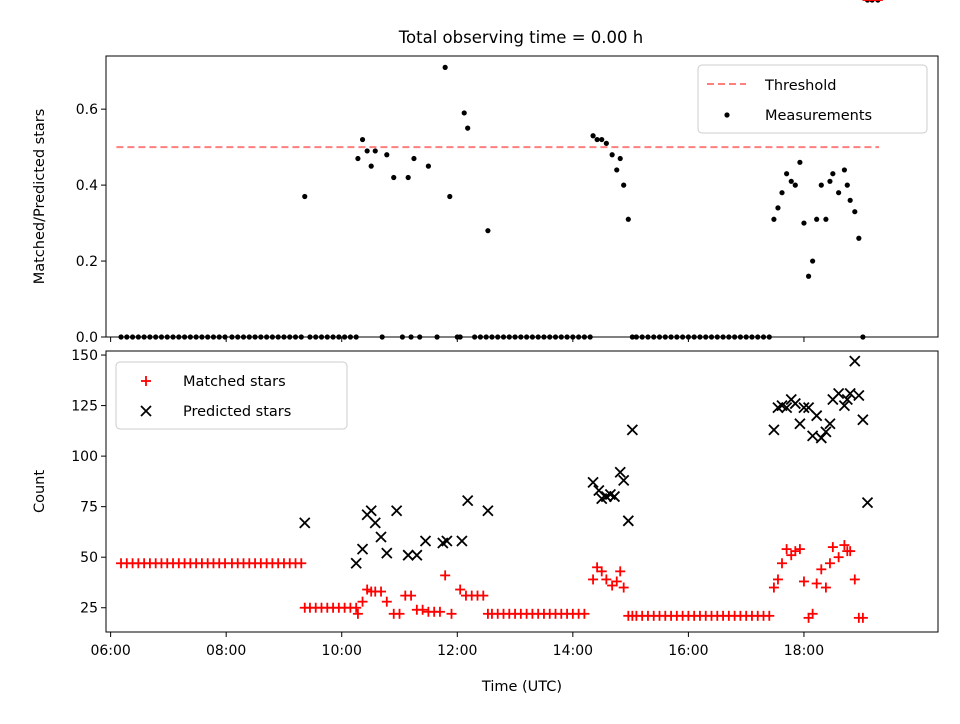 The image size is (960, 724). I want to click on figure-title: Total observing time = 0.00 h, so click(520, 37).